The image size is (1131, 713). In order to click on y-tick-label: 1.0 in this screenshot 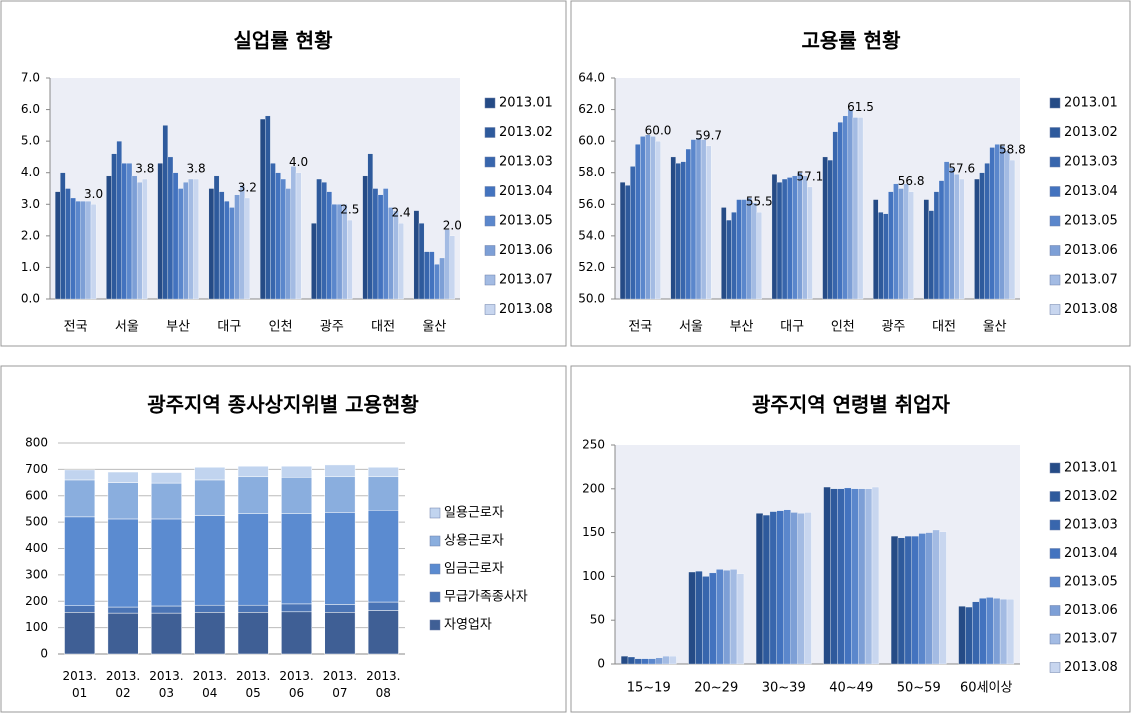, I will do `click(30, 267)`.